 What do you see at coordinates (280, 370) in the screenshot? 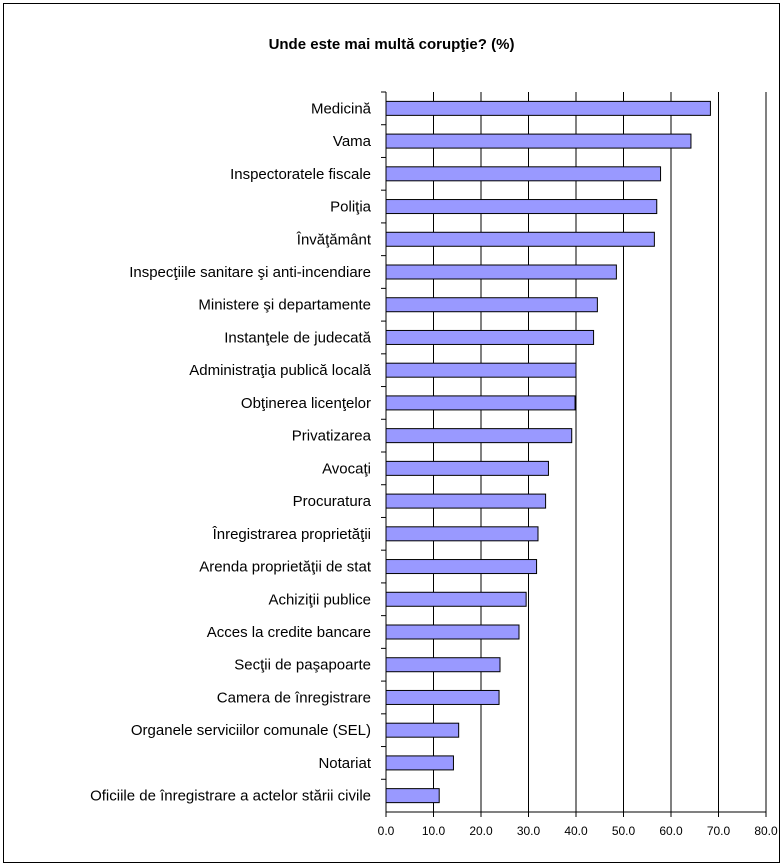
I see `category-label: Administraţia publică locală` at bounding box center [280, 370].